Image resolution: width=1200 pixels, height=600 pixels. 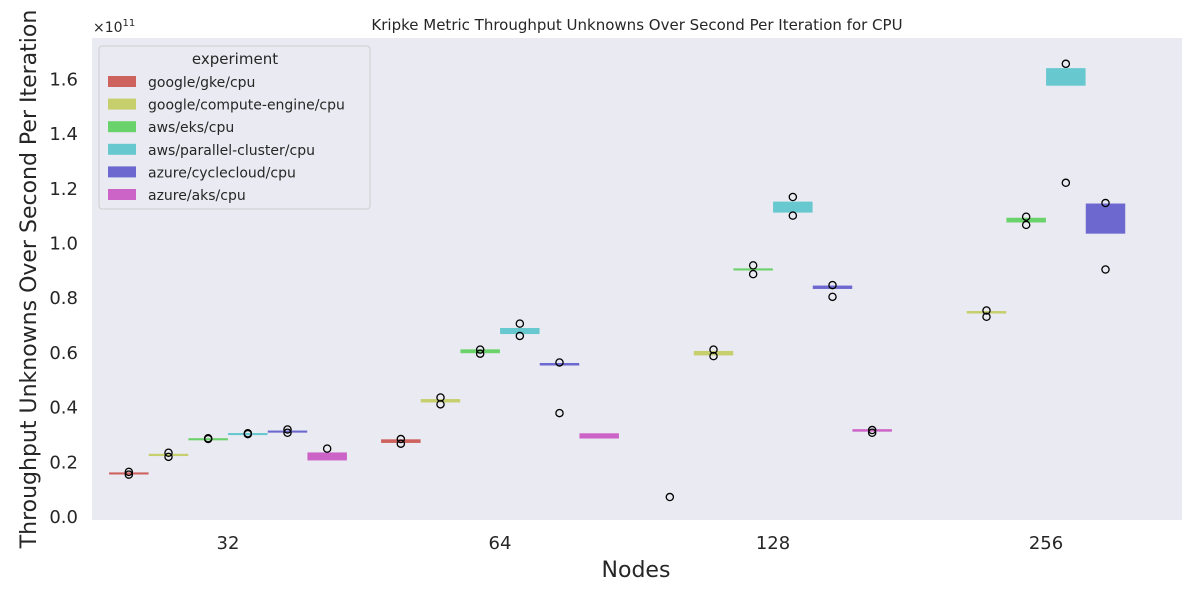 I want to click on y-offset-label: ×10¹¹, so click(x=114, y=27).